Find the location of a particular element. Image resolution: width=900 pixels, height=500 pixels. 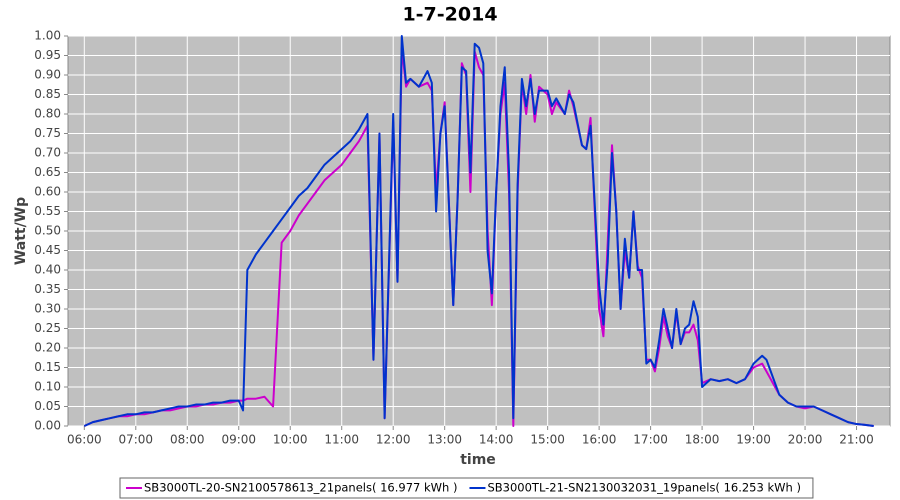

x-tick-label: 20:00 is located at coordinates (805, 440).